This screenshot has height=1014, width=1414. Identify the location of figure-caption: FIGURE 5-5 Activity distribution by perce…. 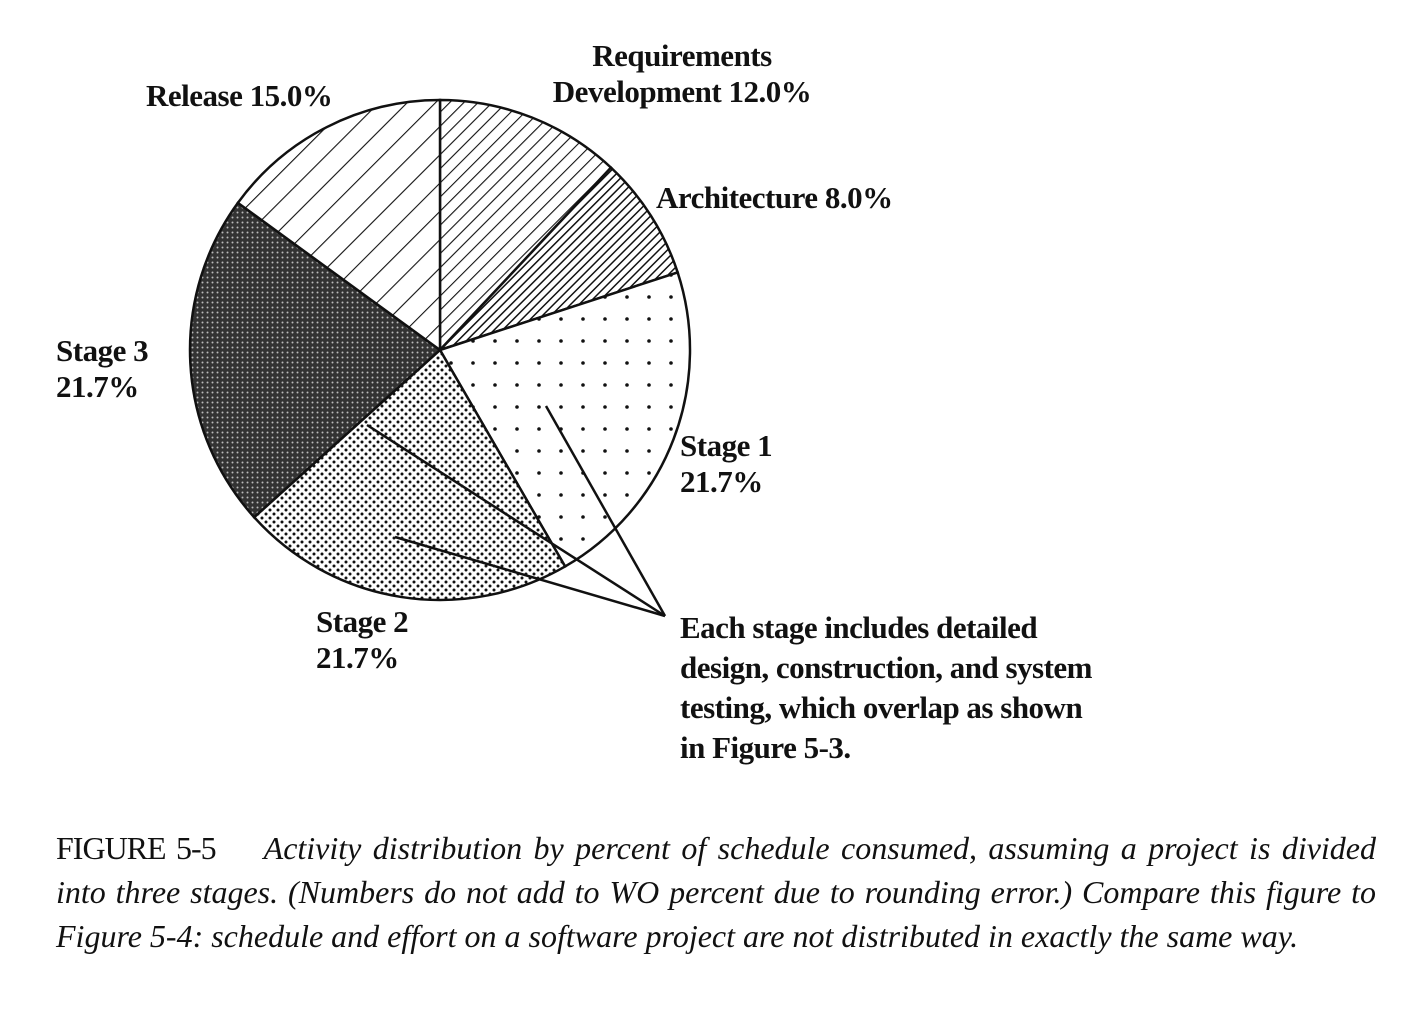
(716, 892).